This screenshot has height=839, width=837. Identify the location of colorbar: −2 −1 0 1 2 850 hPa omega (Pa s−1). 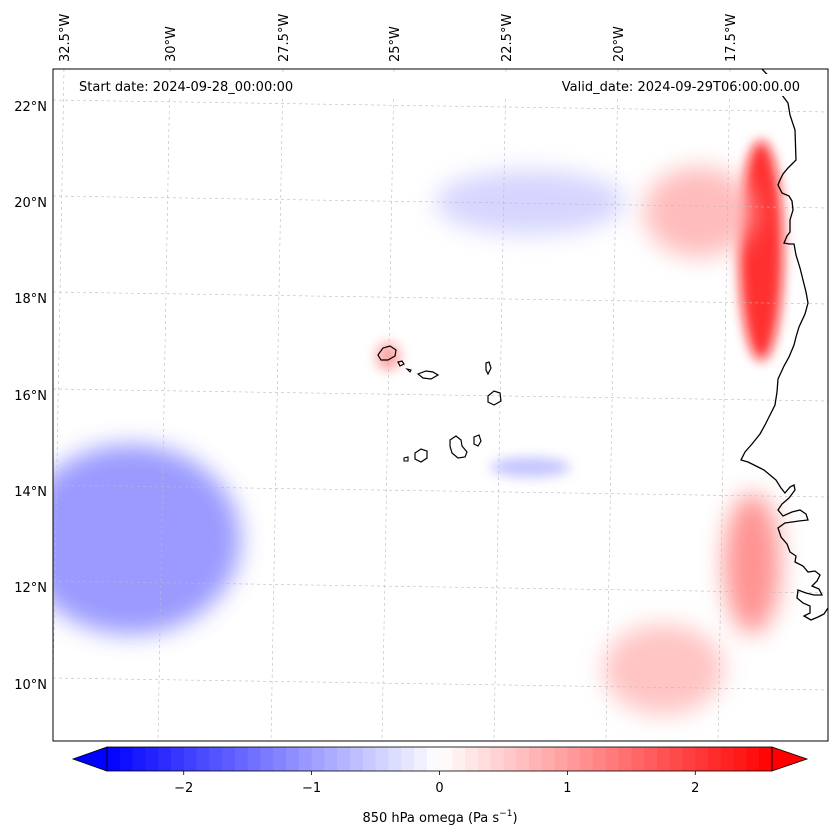
(440, 786).